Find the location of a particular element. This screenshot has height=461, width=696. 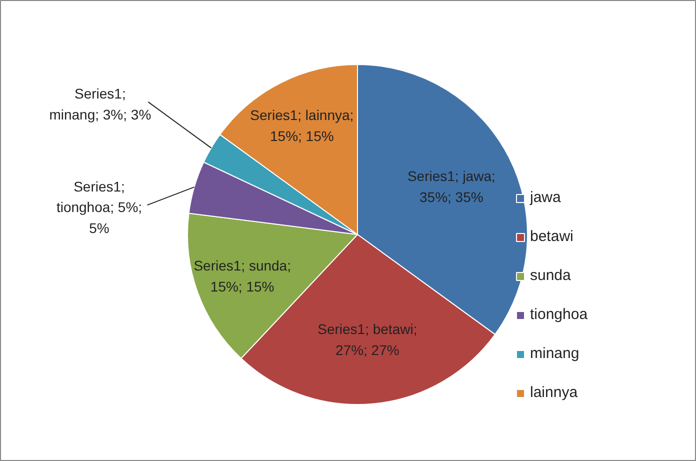

legend-label: sunda is located at coordinates (550, 275).